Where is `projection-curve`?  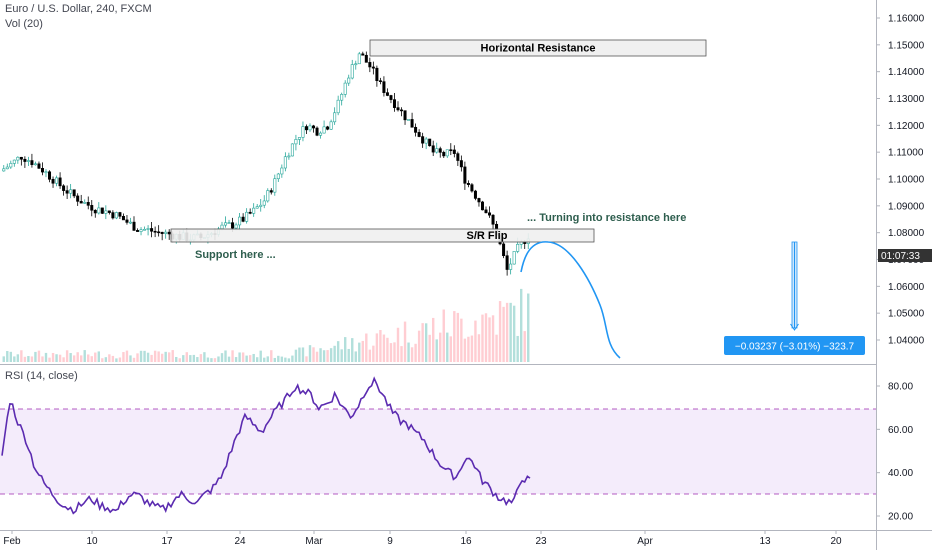
projection-curve is located at coordinates (570, 300).